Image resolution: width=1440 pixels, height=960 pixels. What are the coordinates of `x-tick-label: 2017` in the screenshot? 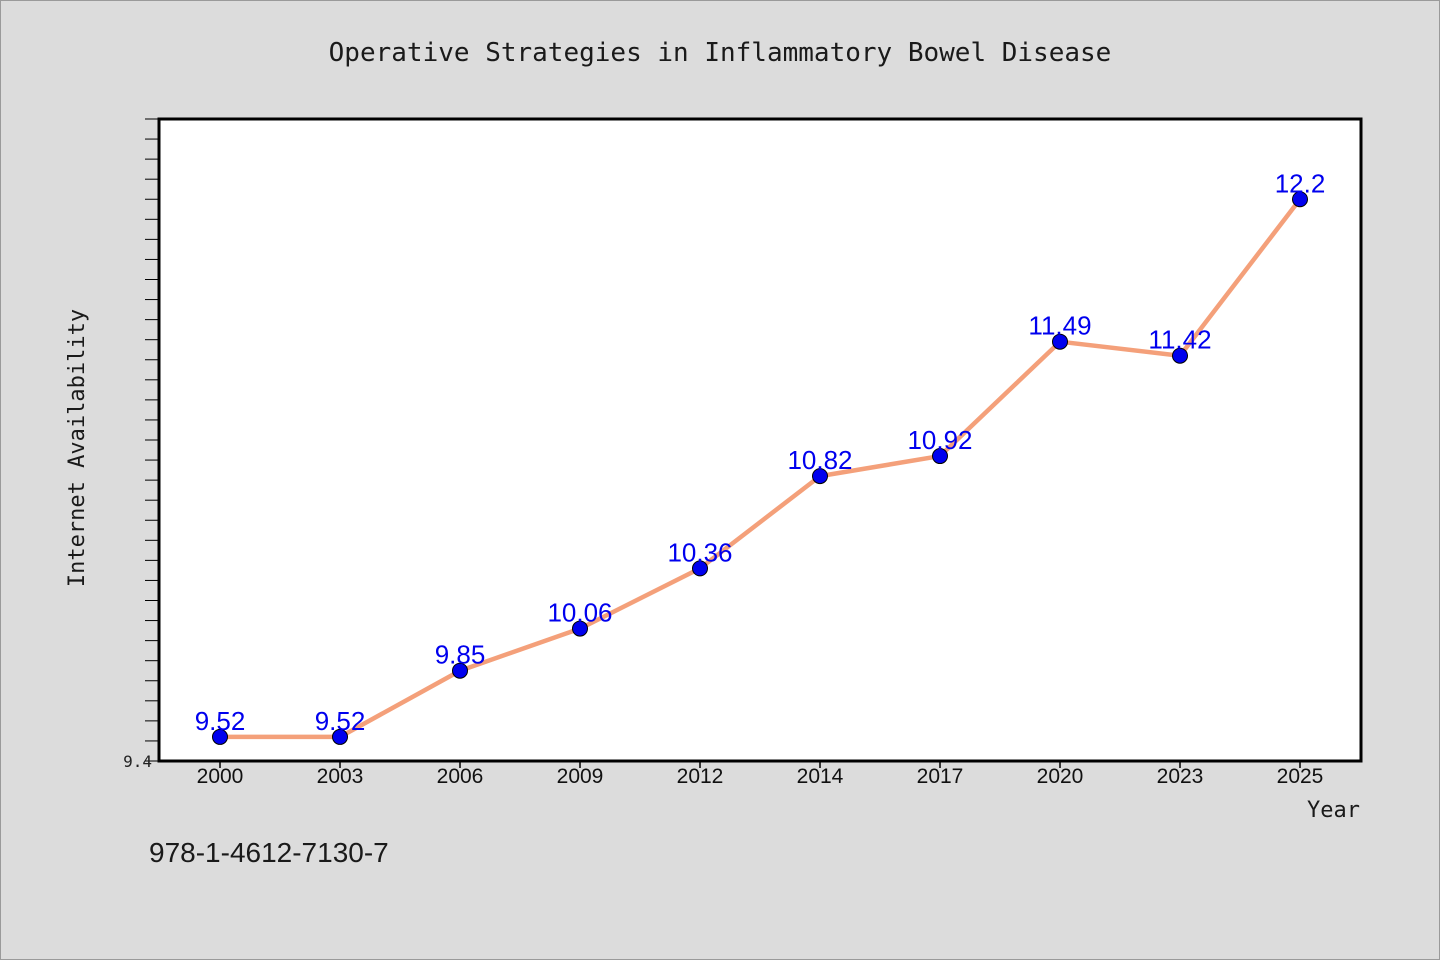 It's located at (940, 776).